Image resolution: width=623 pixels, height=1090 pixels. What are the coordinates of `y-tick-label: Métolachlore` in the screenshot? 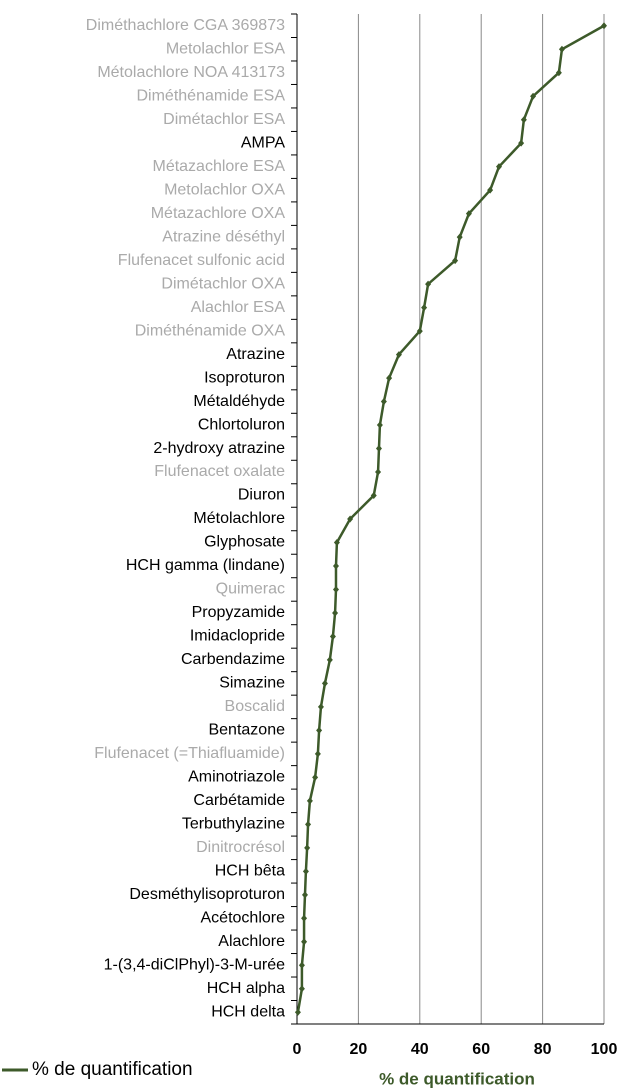 It's located at (239, 518).